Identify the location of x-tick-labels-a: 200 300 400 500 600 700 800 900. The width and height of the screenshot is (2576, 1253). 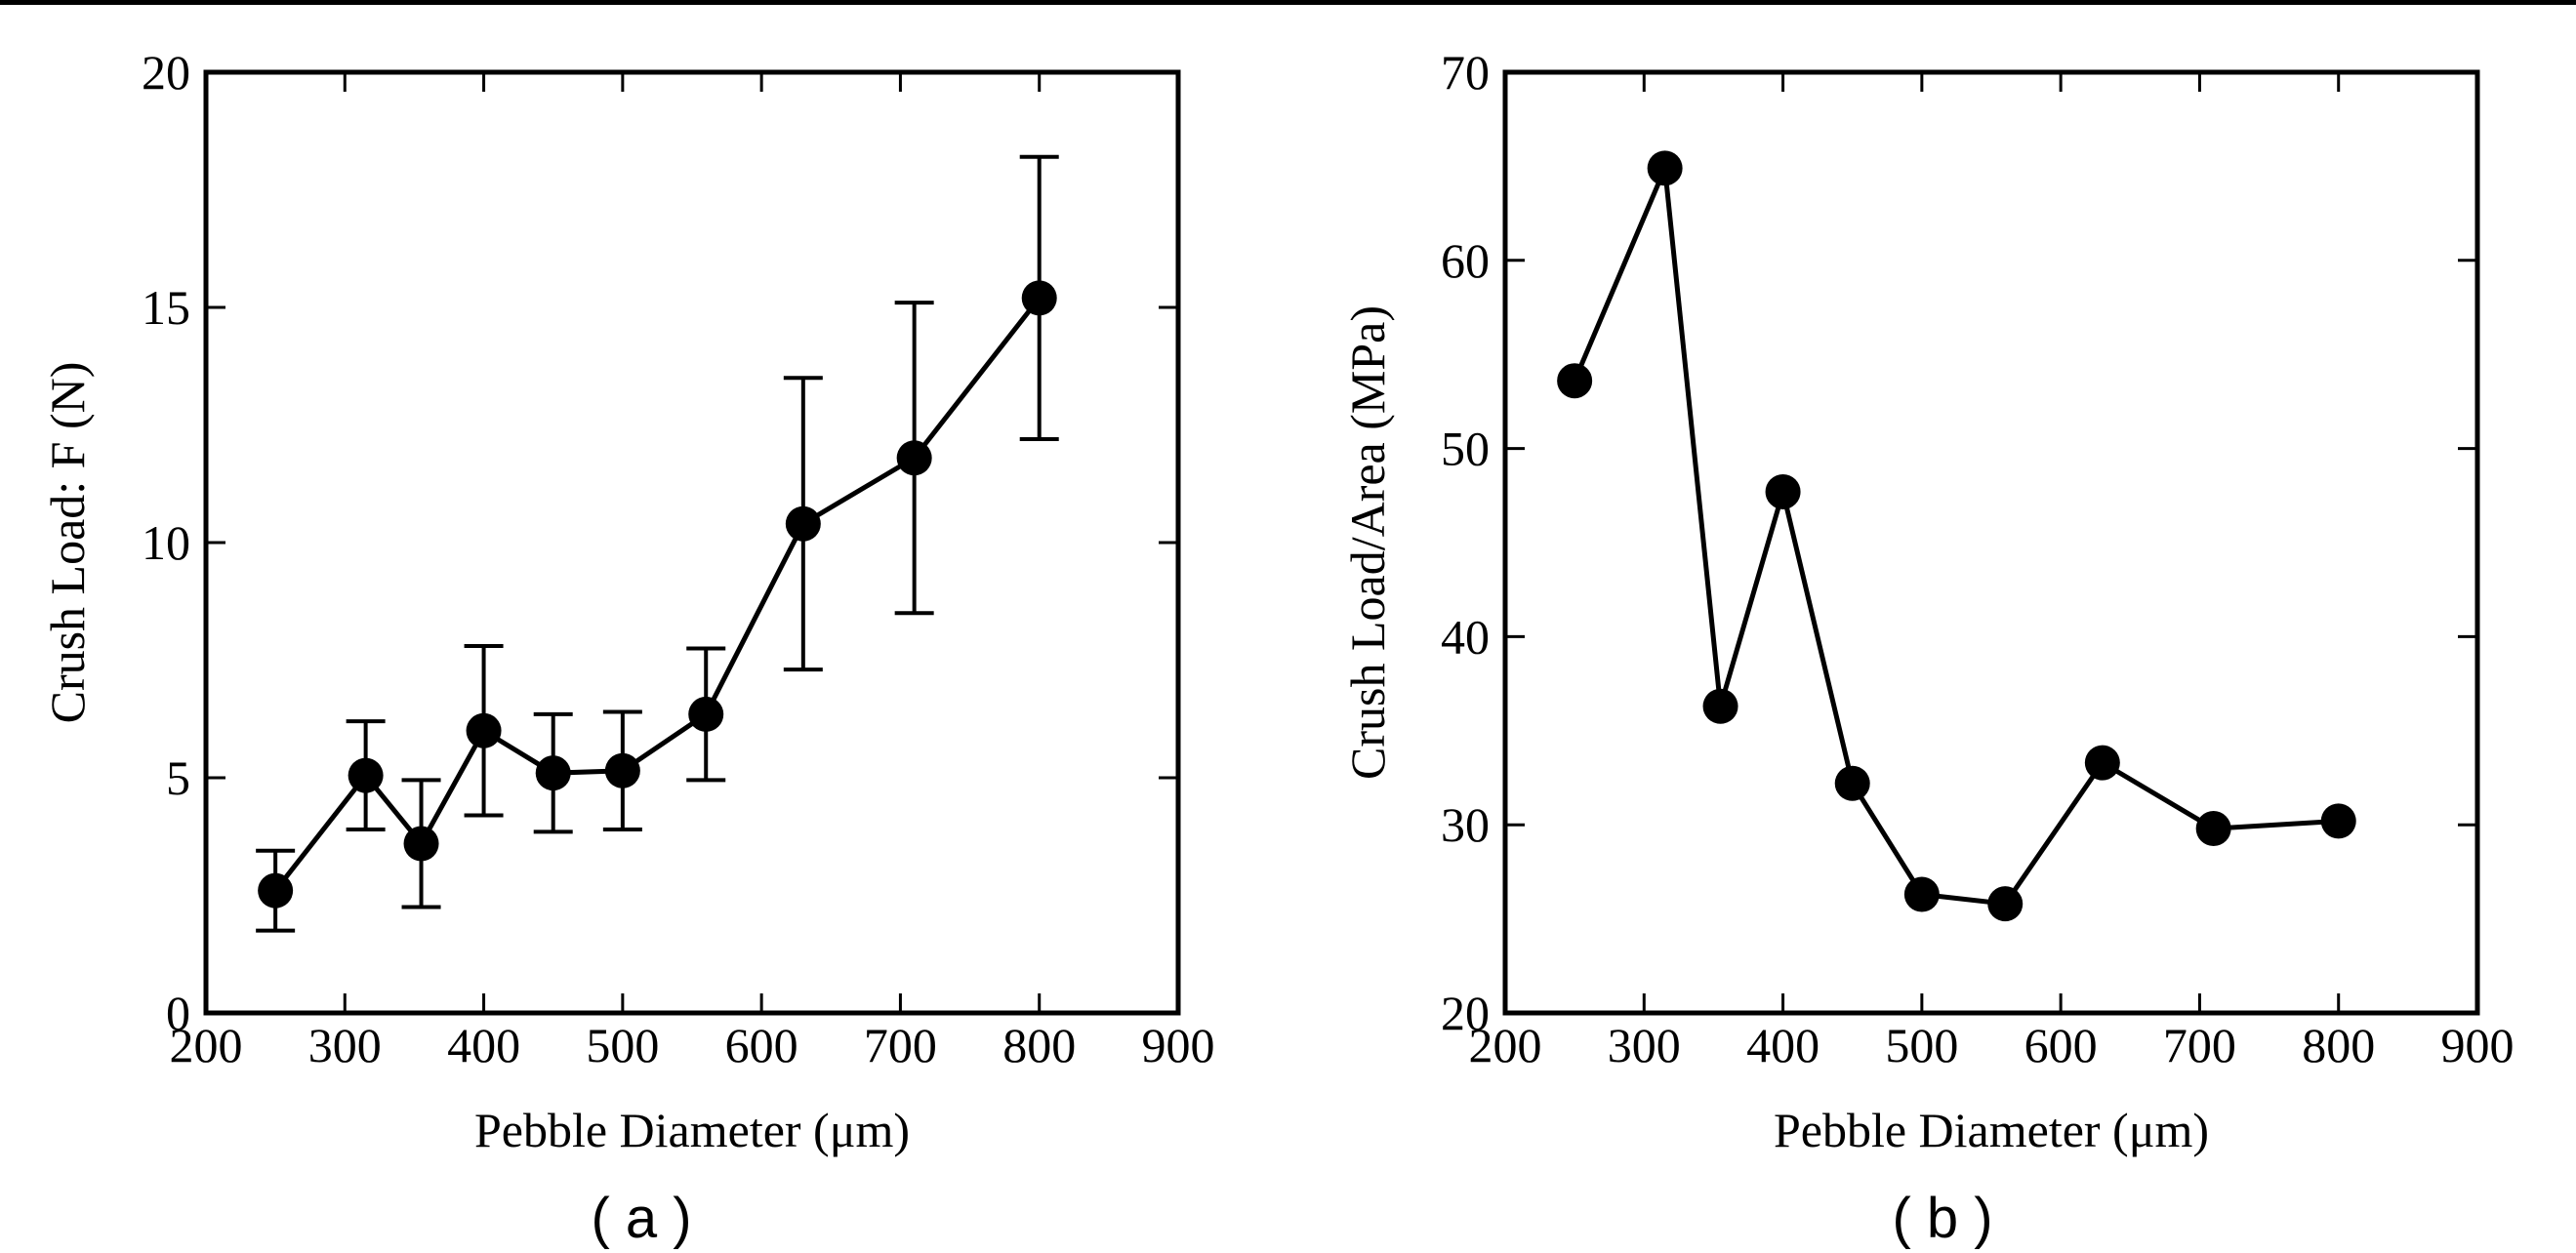
(692, 1045).